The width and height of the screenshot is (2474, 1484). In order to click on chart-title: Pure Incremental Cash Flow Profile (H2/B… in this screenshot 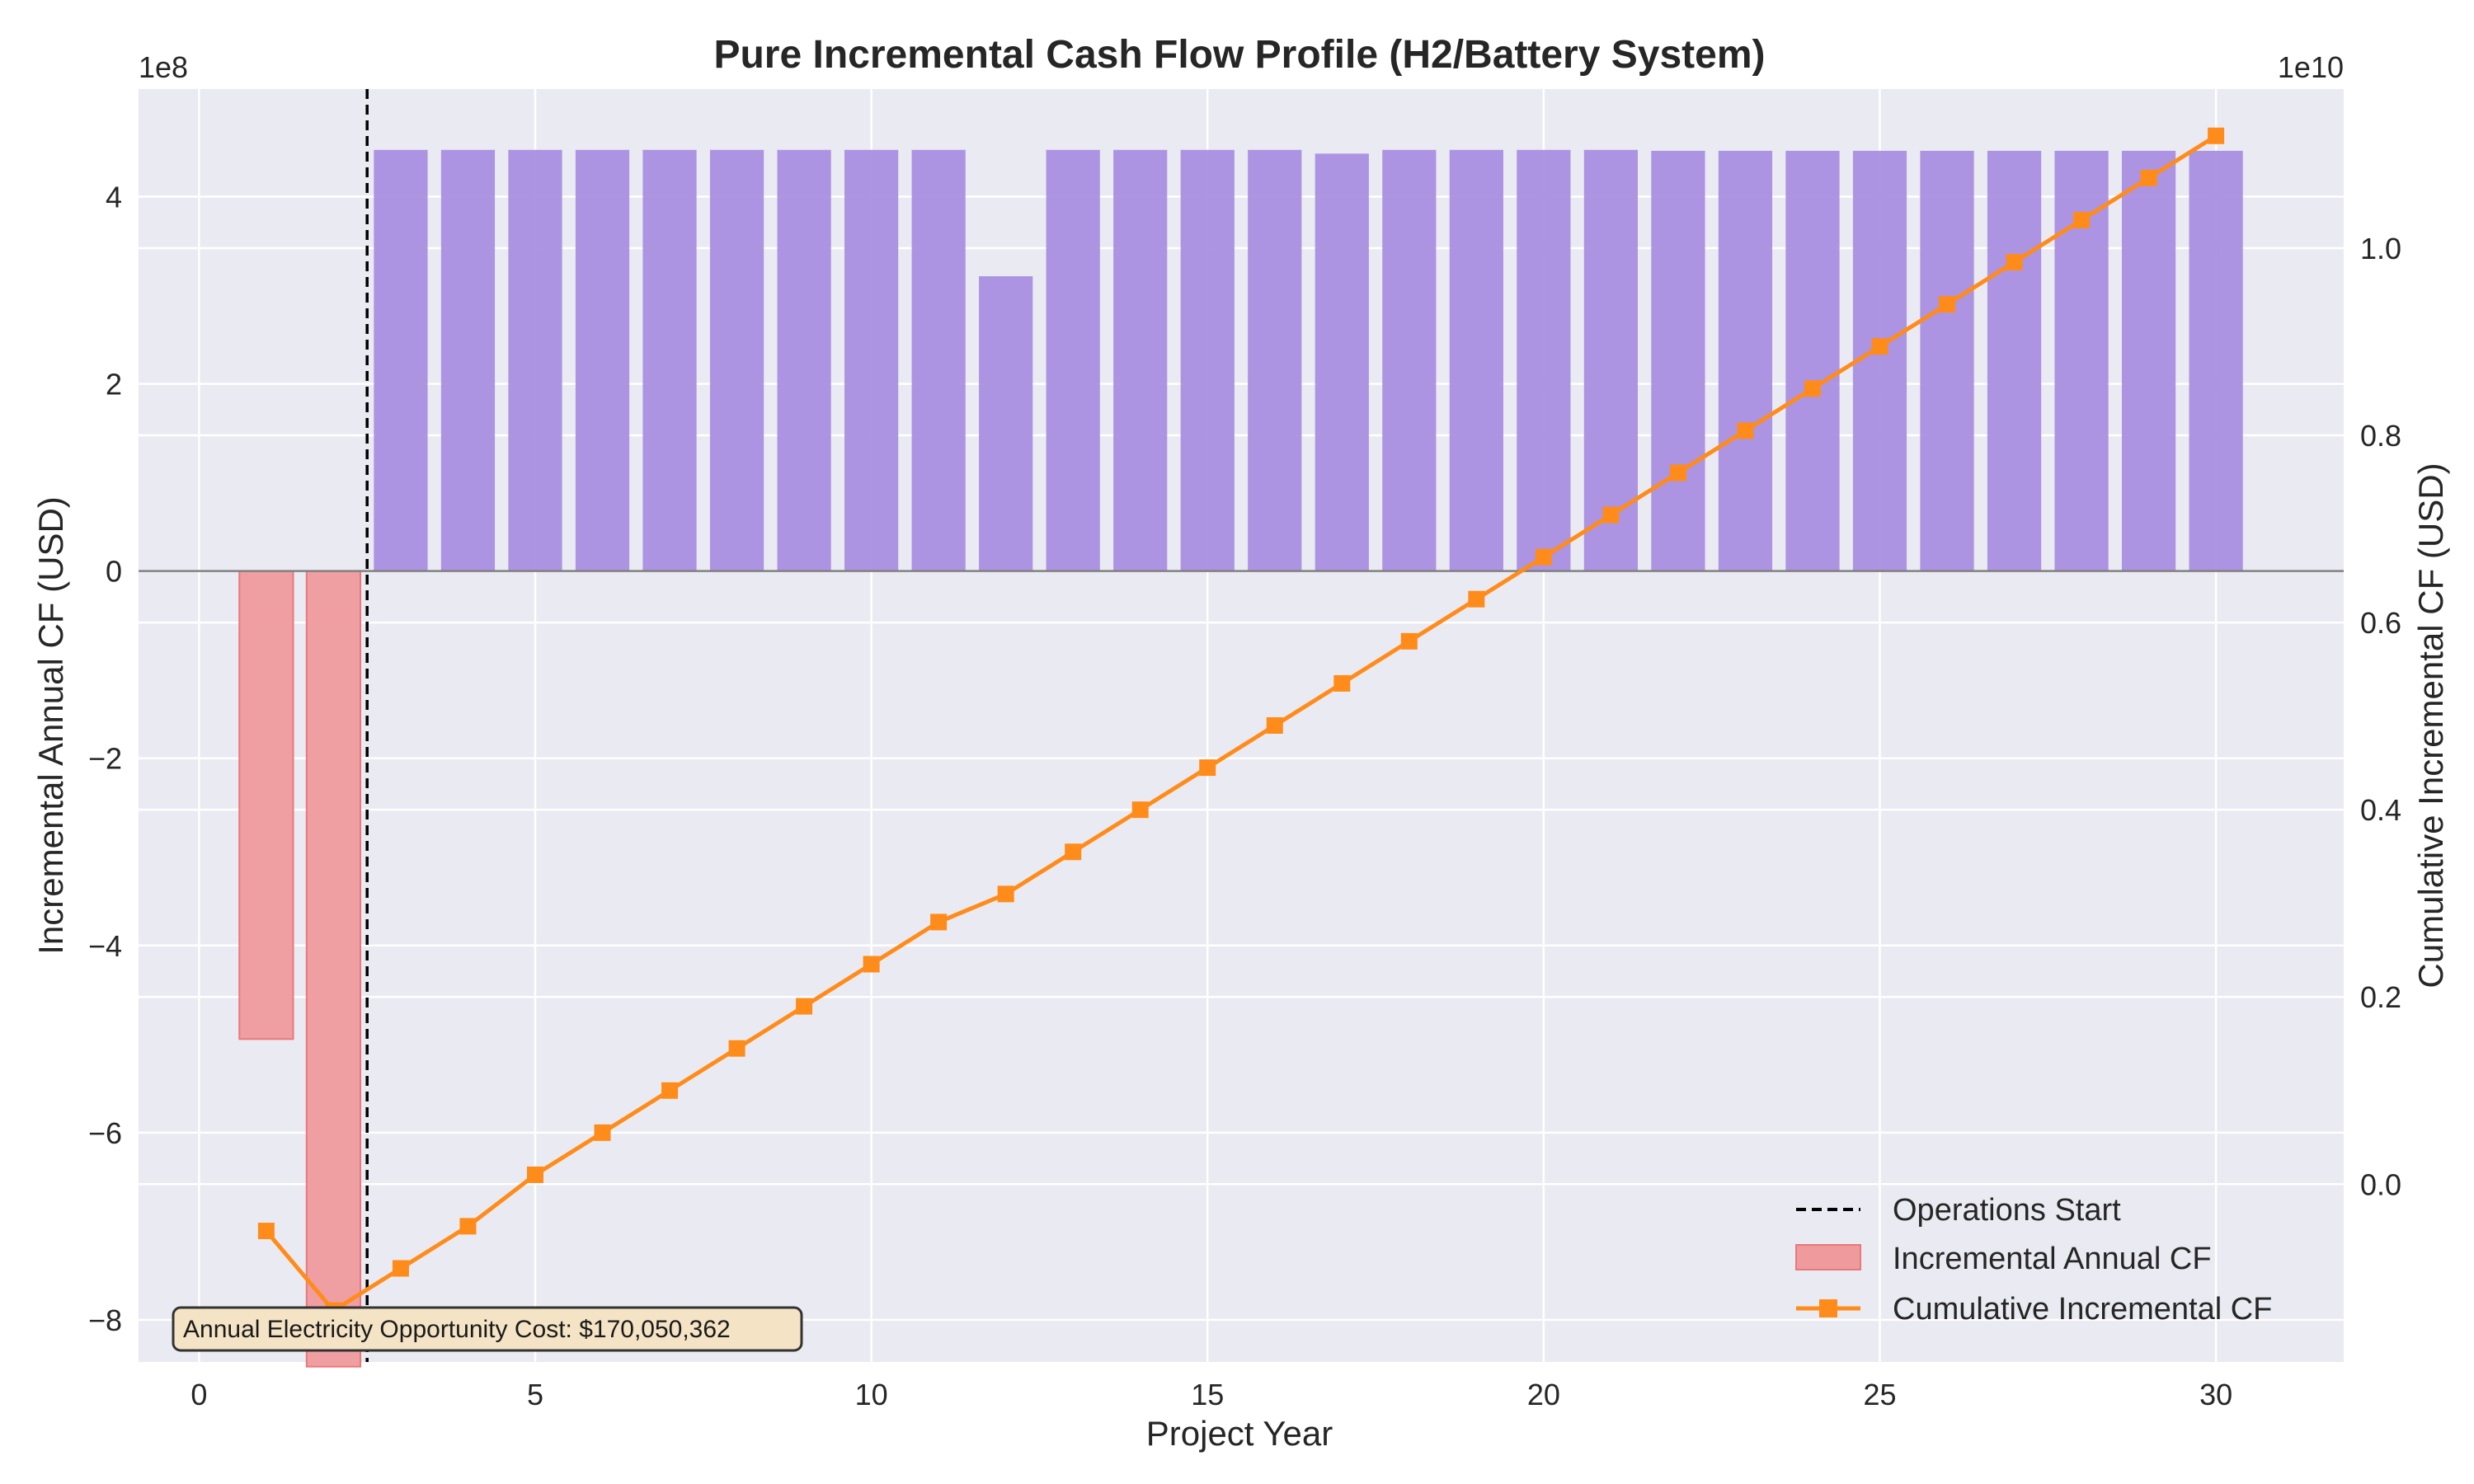, I will do `click(1239, 55)`.